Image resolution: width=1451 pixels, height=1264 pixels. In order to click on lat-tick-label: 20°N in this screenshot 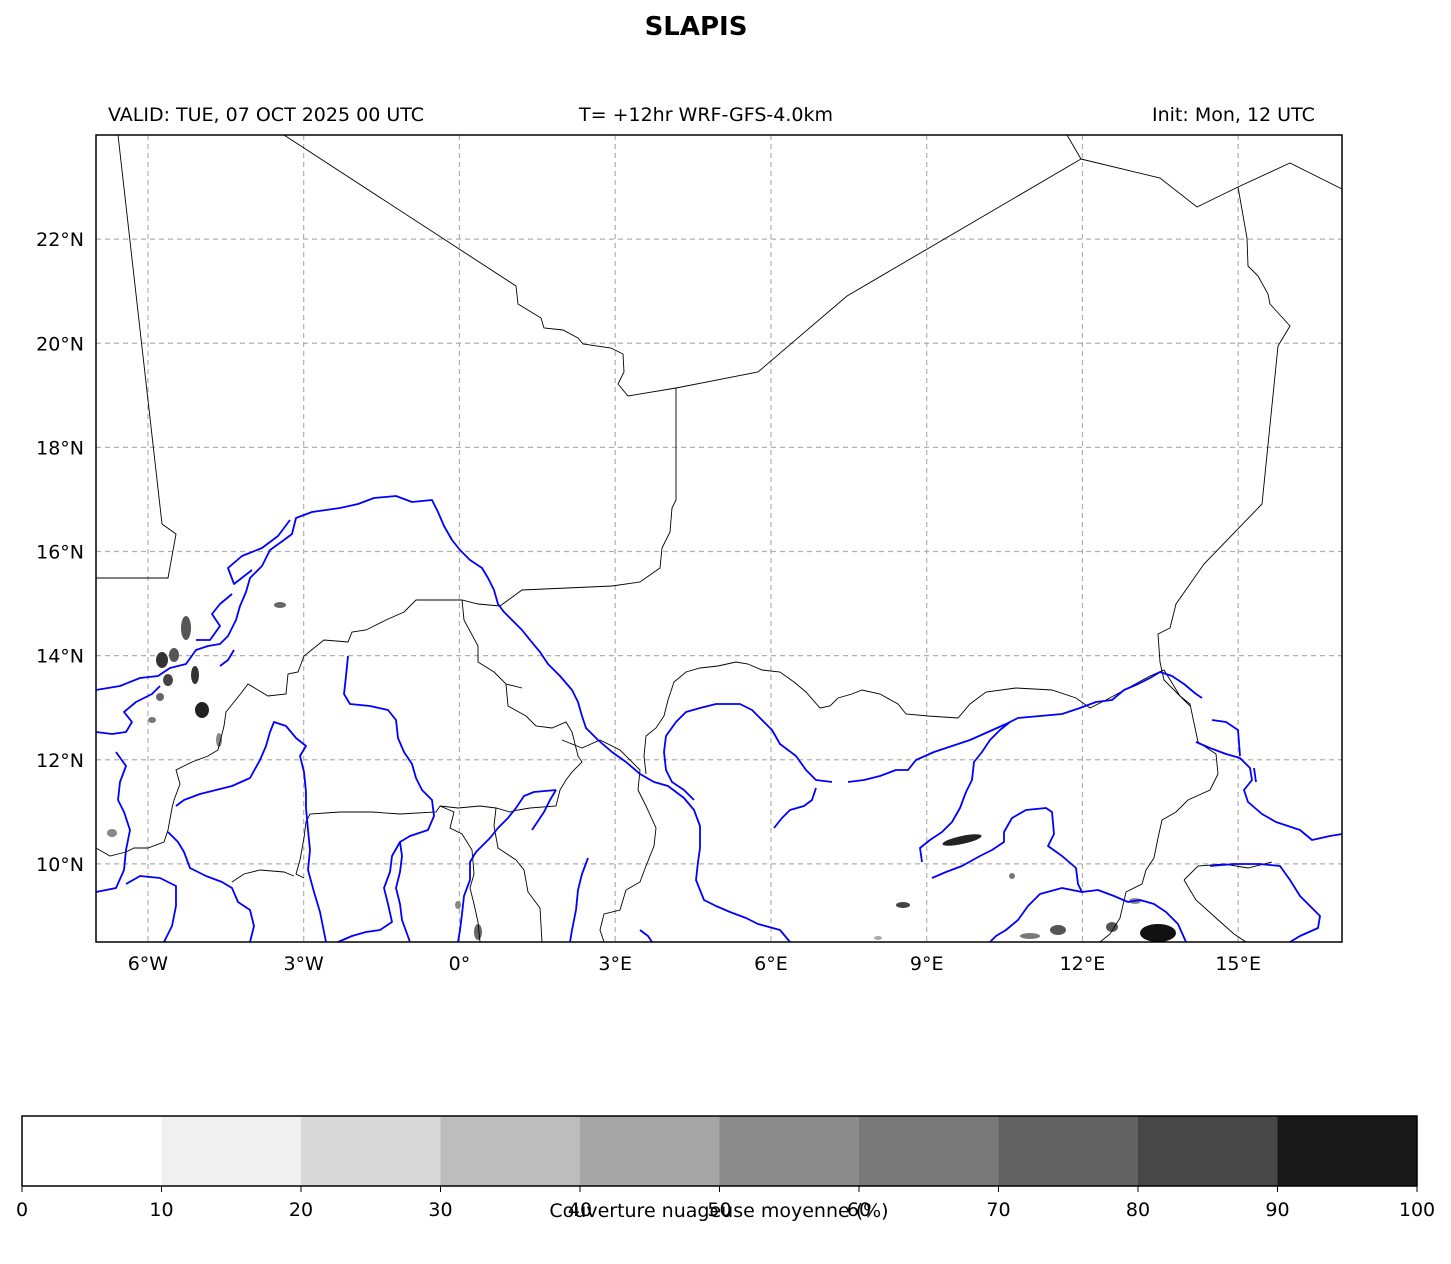, I will do `click(60, 344)`.